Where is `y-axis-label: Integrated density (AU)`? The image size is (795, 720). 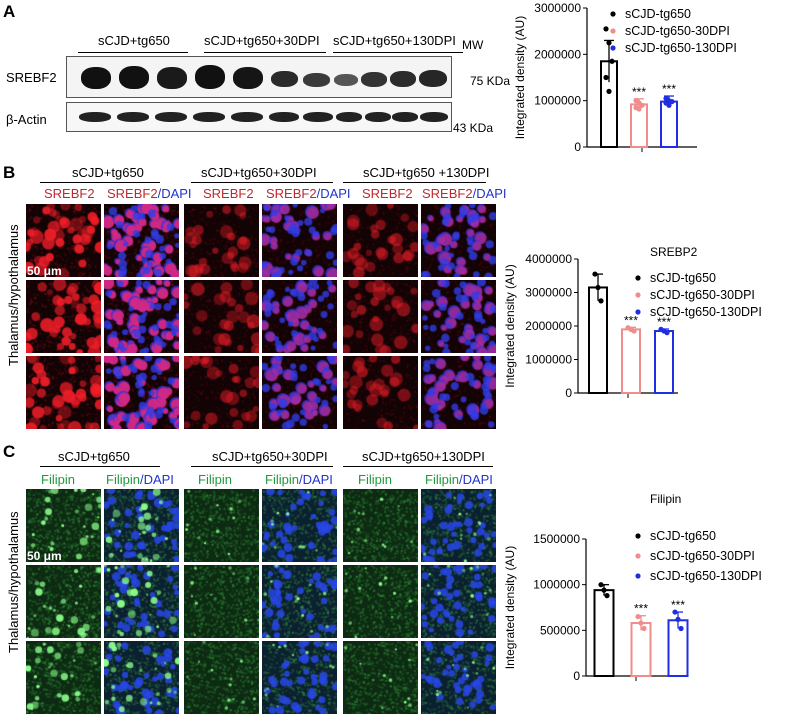 y-axis-label: Integrated density (AU) is located at coordinates (520, 77).